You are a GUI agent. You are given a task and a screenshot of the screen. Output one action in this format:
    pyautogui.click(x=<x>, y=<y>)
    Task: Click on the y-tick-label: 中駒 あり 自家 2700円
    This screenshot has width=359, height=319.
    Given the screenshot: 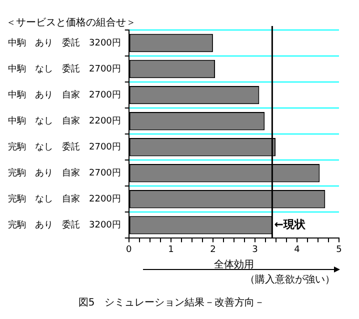 What is the action you would take?
    pyautogui.click(x=64, y=94)
    